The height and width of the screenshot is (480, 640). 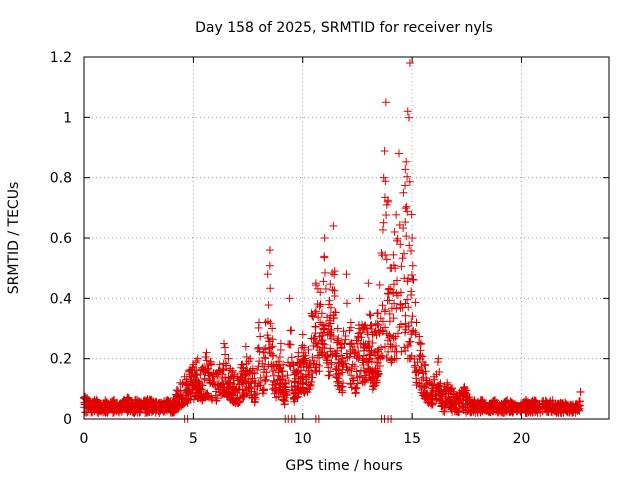 I want to click on y-tick-label: 0.6, so click(x=61, y=239).